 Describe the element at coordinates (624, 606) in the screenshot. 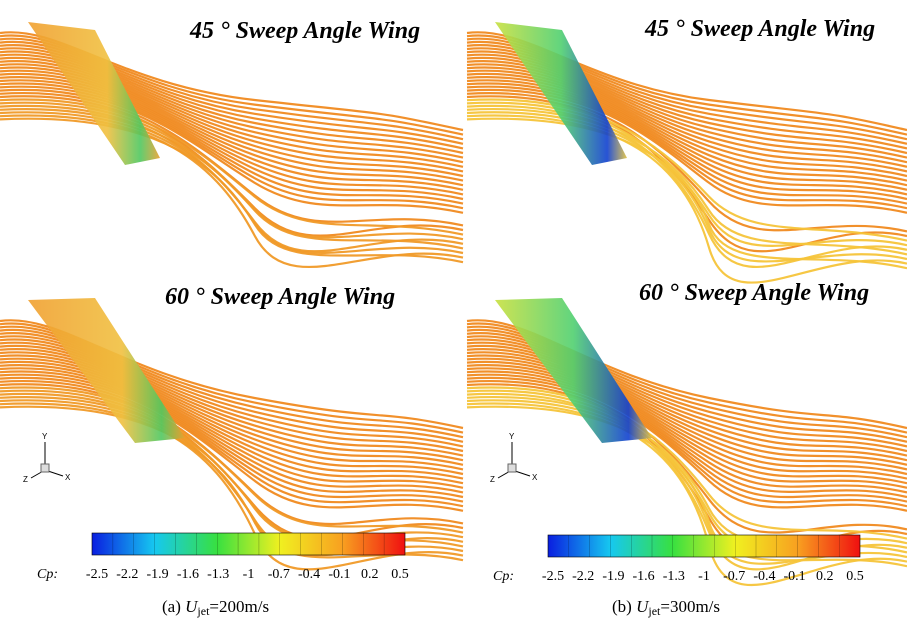

I see `caption-label: (b)` at that location.